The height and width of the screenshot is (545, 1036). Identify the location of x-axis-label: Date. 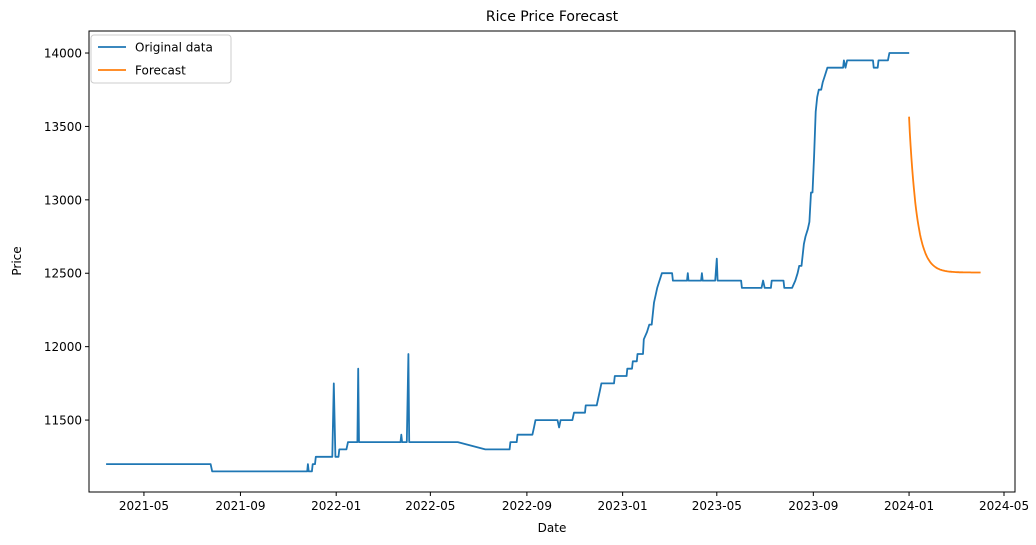
(552, 528).